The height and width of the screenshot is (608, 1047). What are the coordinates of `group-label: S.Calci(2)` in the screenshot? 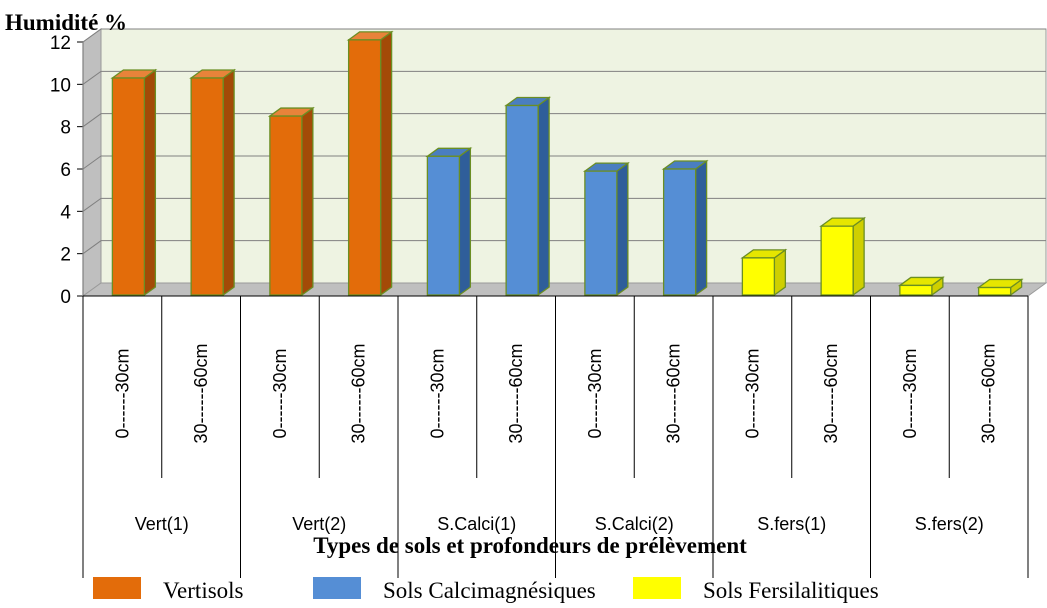 It's located at (634, 524).